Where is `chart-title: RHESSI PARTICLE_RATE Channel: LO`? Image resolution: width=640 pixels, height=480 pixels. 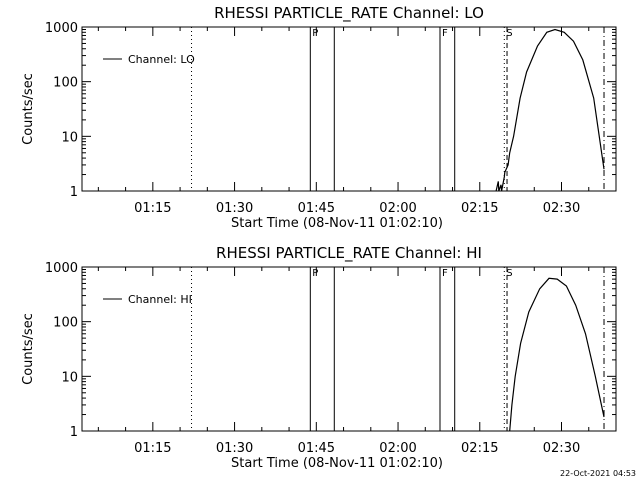
chart-title: RHESSI PARTICLE_RATE Channel: LO is located at coordinates (349, 13).